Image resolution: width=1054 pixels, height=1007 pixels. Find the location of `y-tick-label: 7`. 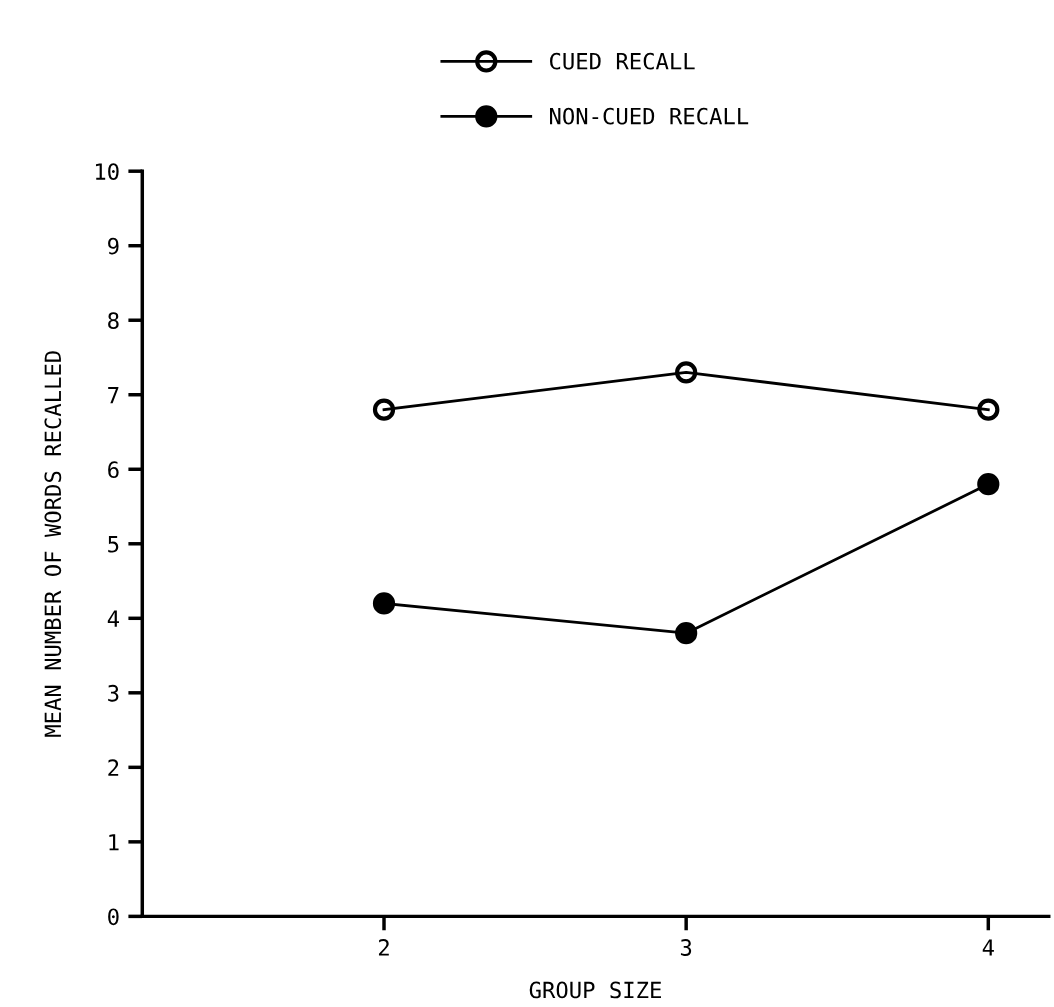

y-tick-label: 7 is located at coordinates (113, 395).